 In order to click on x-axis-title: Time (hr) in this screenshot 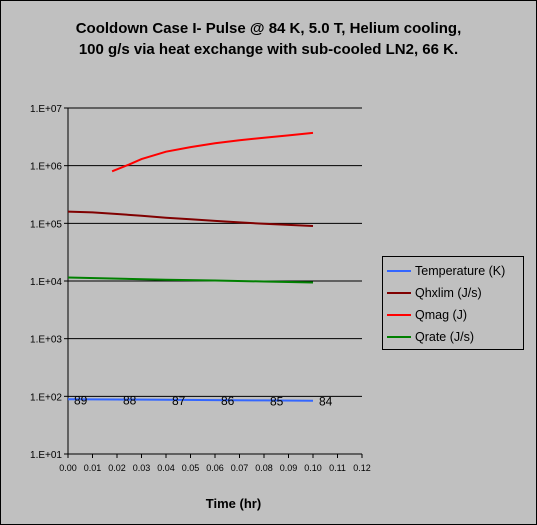, I will do `click(233, 503)`.